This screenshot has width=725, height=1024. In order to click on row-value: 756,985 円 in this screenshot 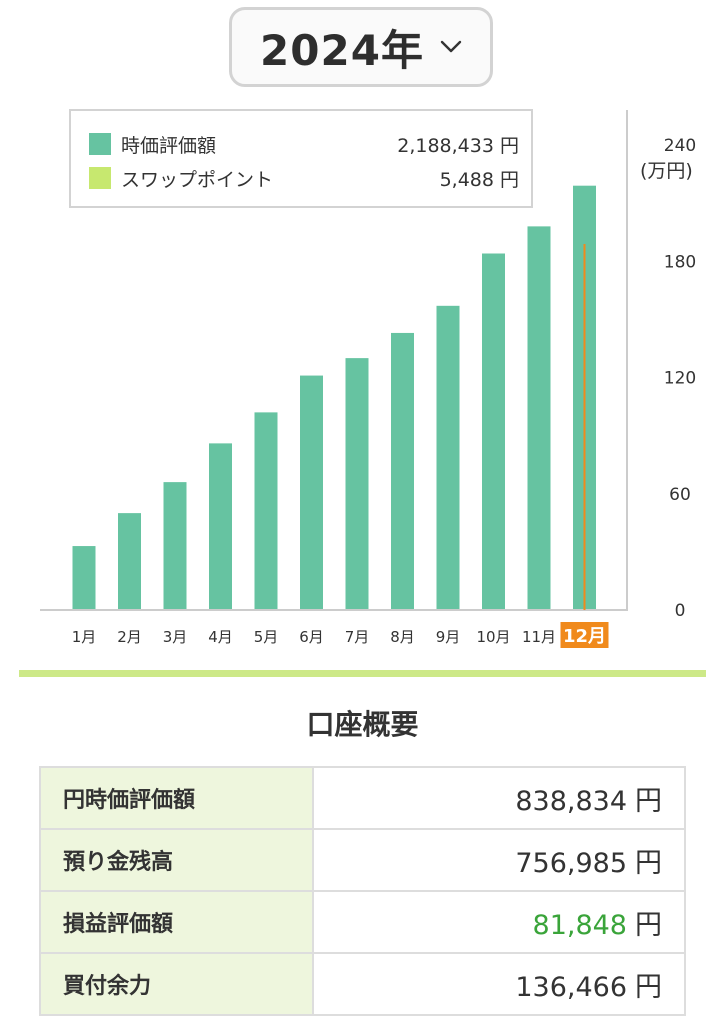, I will do `click(499, 860)`.